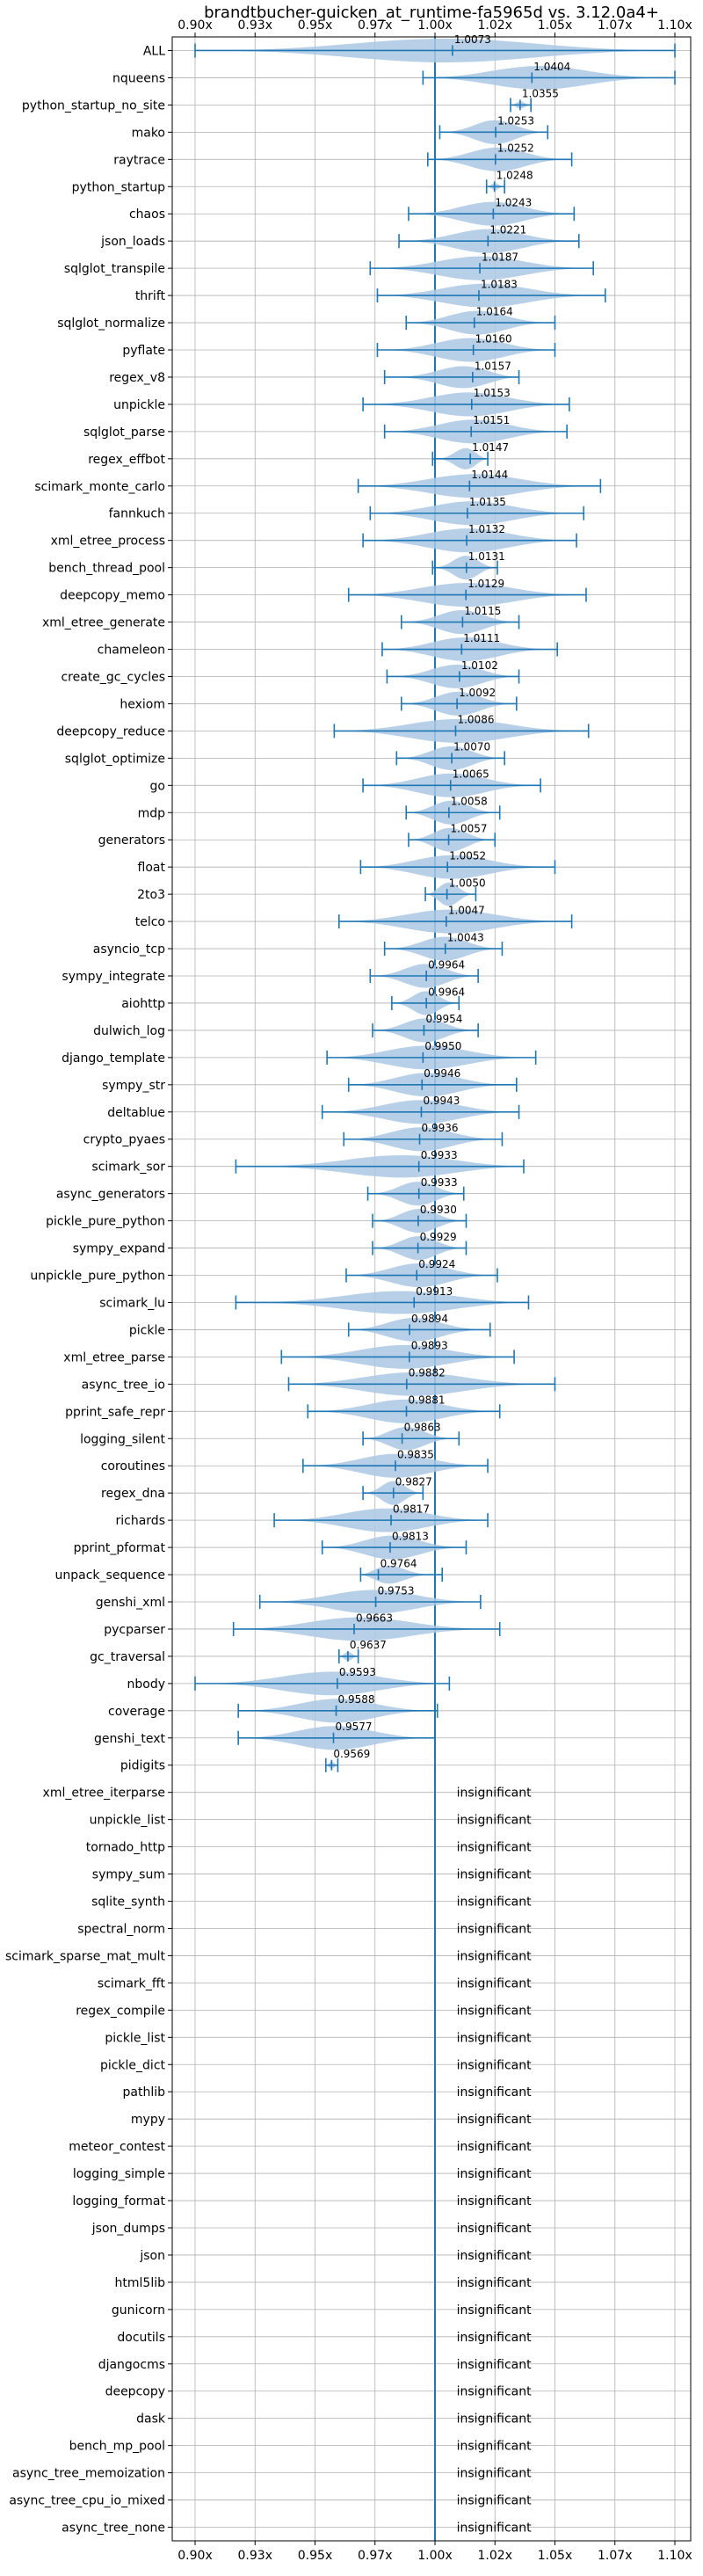 The width and height of the screenshot is (703, 2576). Describe the element at coordinates (447, 992) in the screenshot. I see `violin-value-label: 0.9964` at that location.